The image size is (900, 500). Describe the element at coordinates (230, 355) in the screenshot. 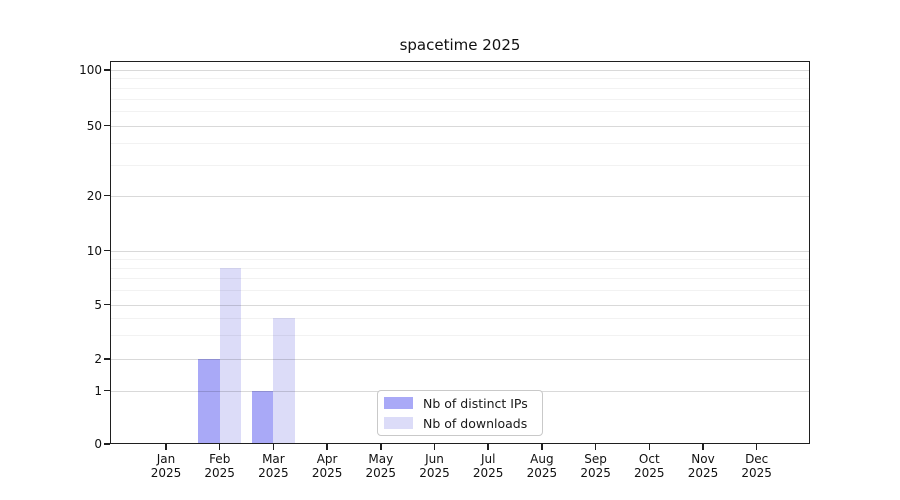

I see `bar-feb-downloads` at that location.